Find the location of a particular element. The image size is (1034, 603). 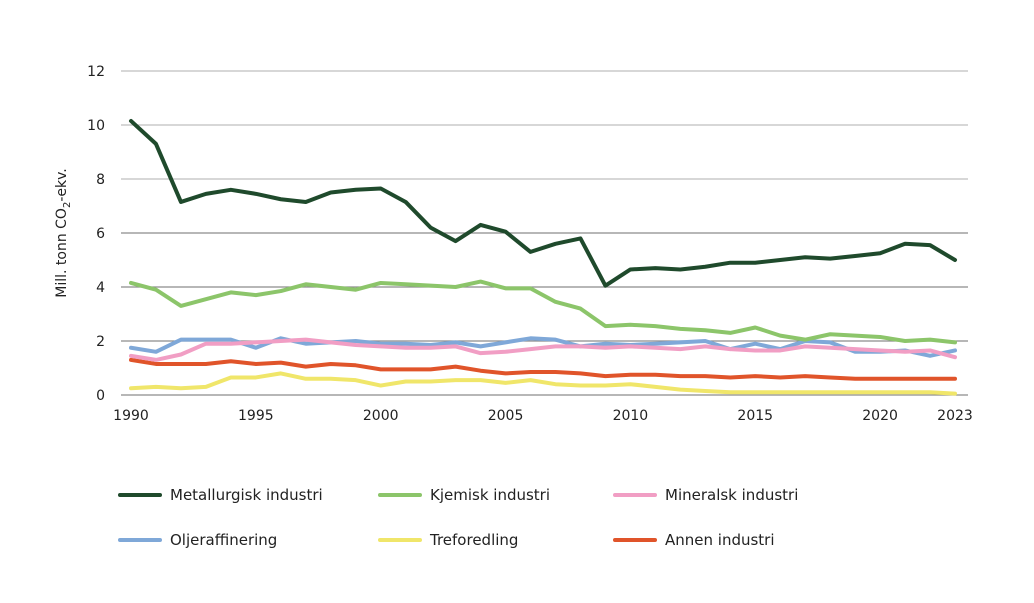

y-axis-ticks: 0 2 4 6 8 10 12 is located at coordinates (96, 234).